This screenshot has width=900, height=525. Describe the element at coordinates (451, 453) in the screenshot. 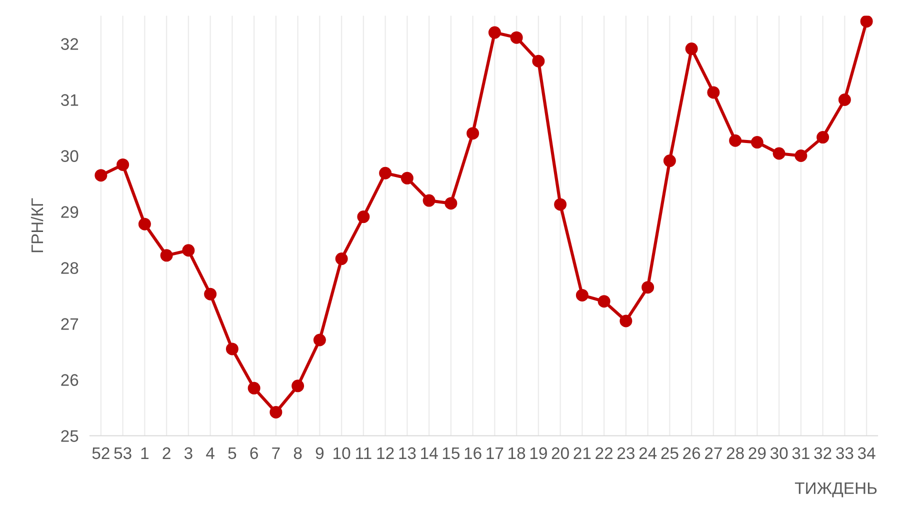

I see `x-tick-label: 15` at that location.